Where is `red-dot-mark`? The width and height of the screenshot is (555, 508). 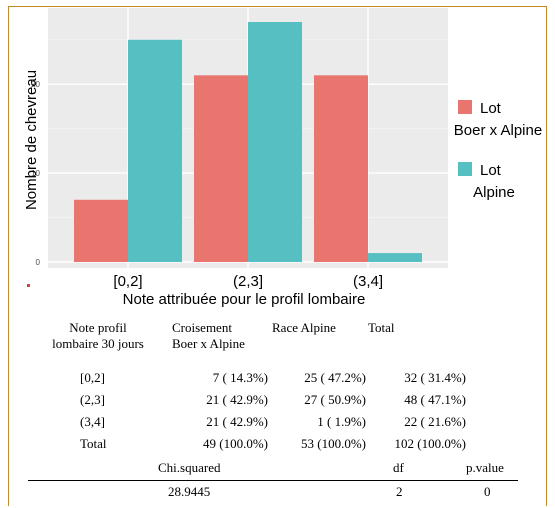 red-dot-mark is located at coordinates (28, 285).